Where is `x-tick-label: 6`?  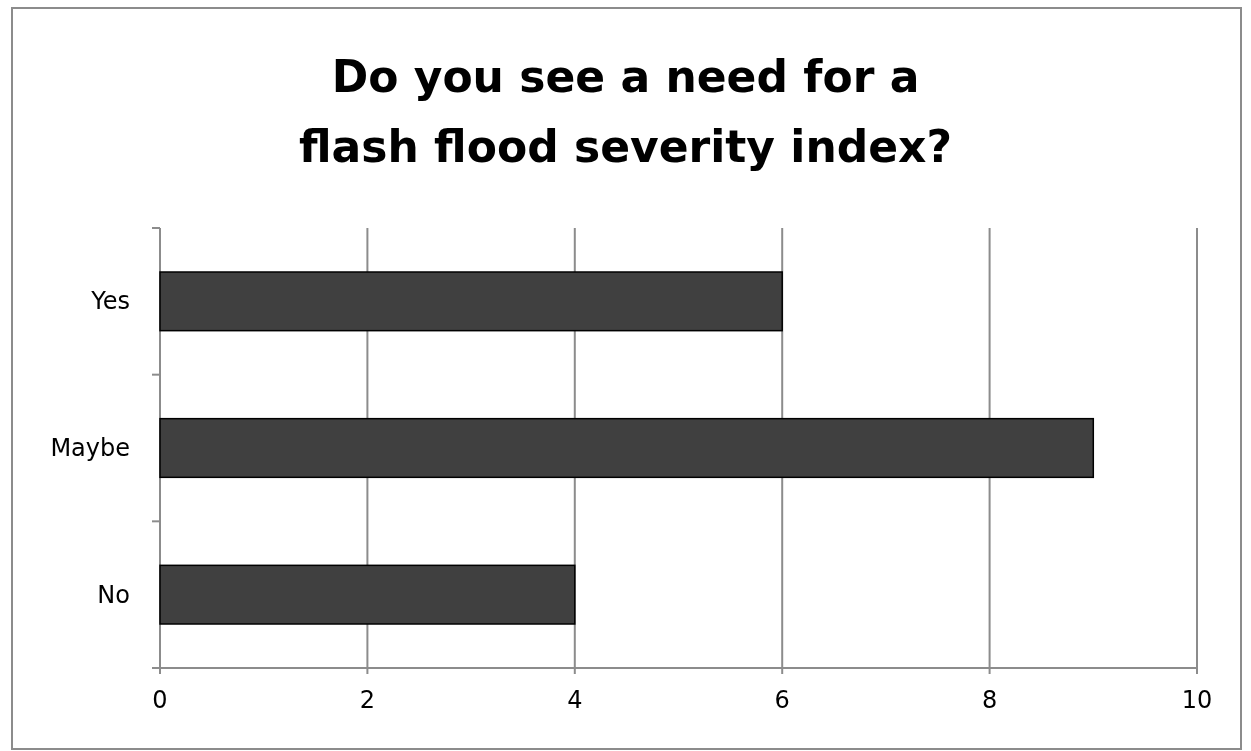 x-tick-label: 6 is located at coordinates (782, 700).